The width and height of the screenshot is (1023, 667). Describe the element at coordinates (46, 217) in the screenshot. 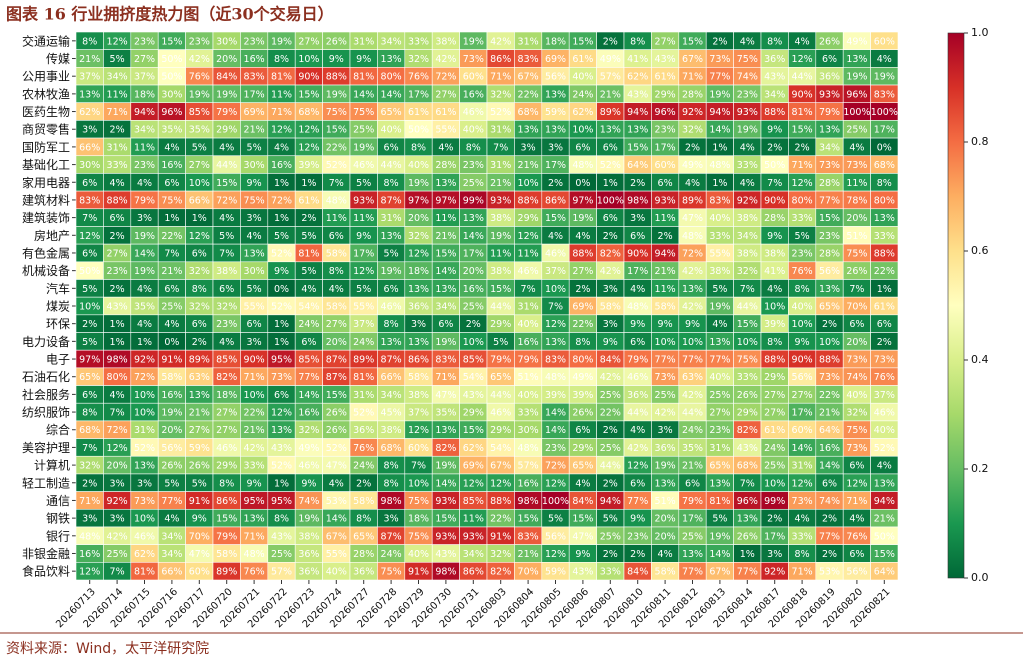

I see `y-tick-label: 建筑装饰` at that location.